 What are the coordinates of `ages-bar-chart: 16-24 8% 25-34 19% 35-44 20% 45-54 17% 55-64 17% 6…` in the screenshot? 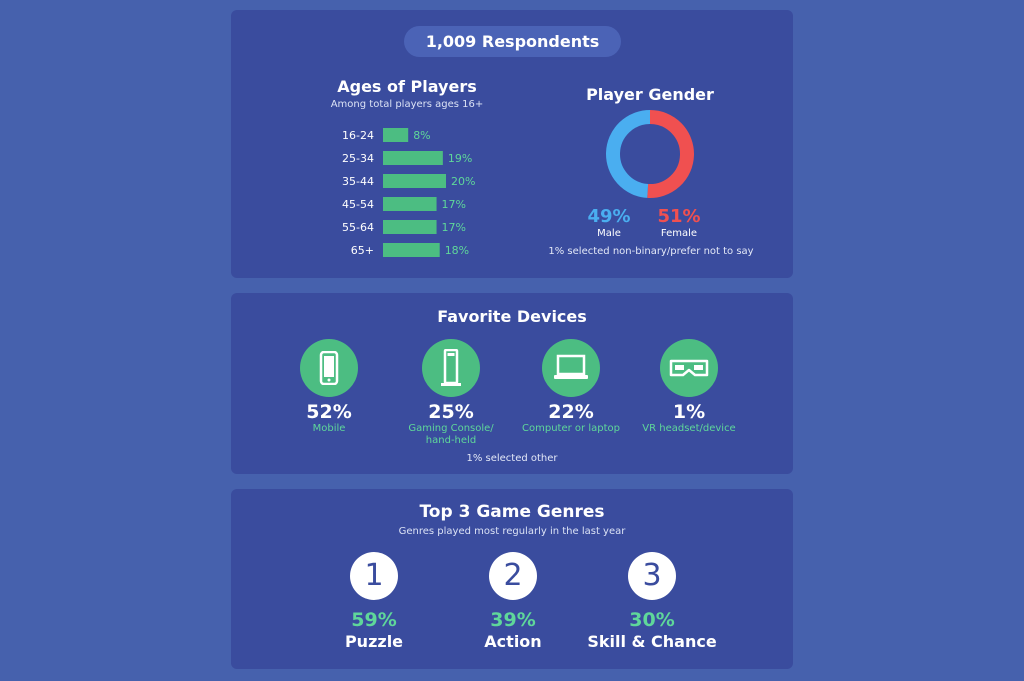 It's located at (408, 192).